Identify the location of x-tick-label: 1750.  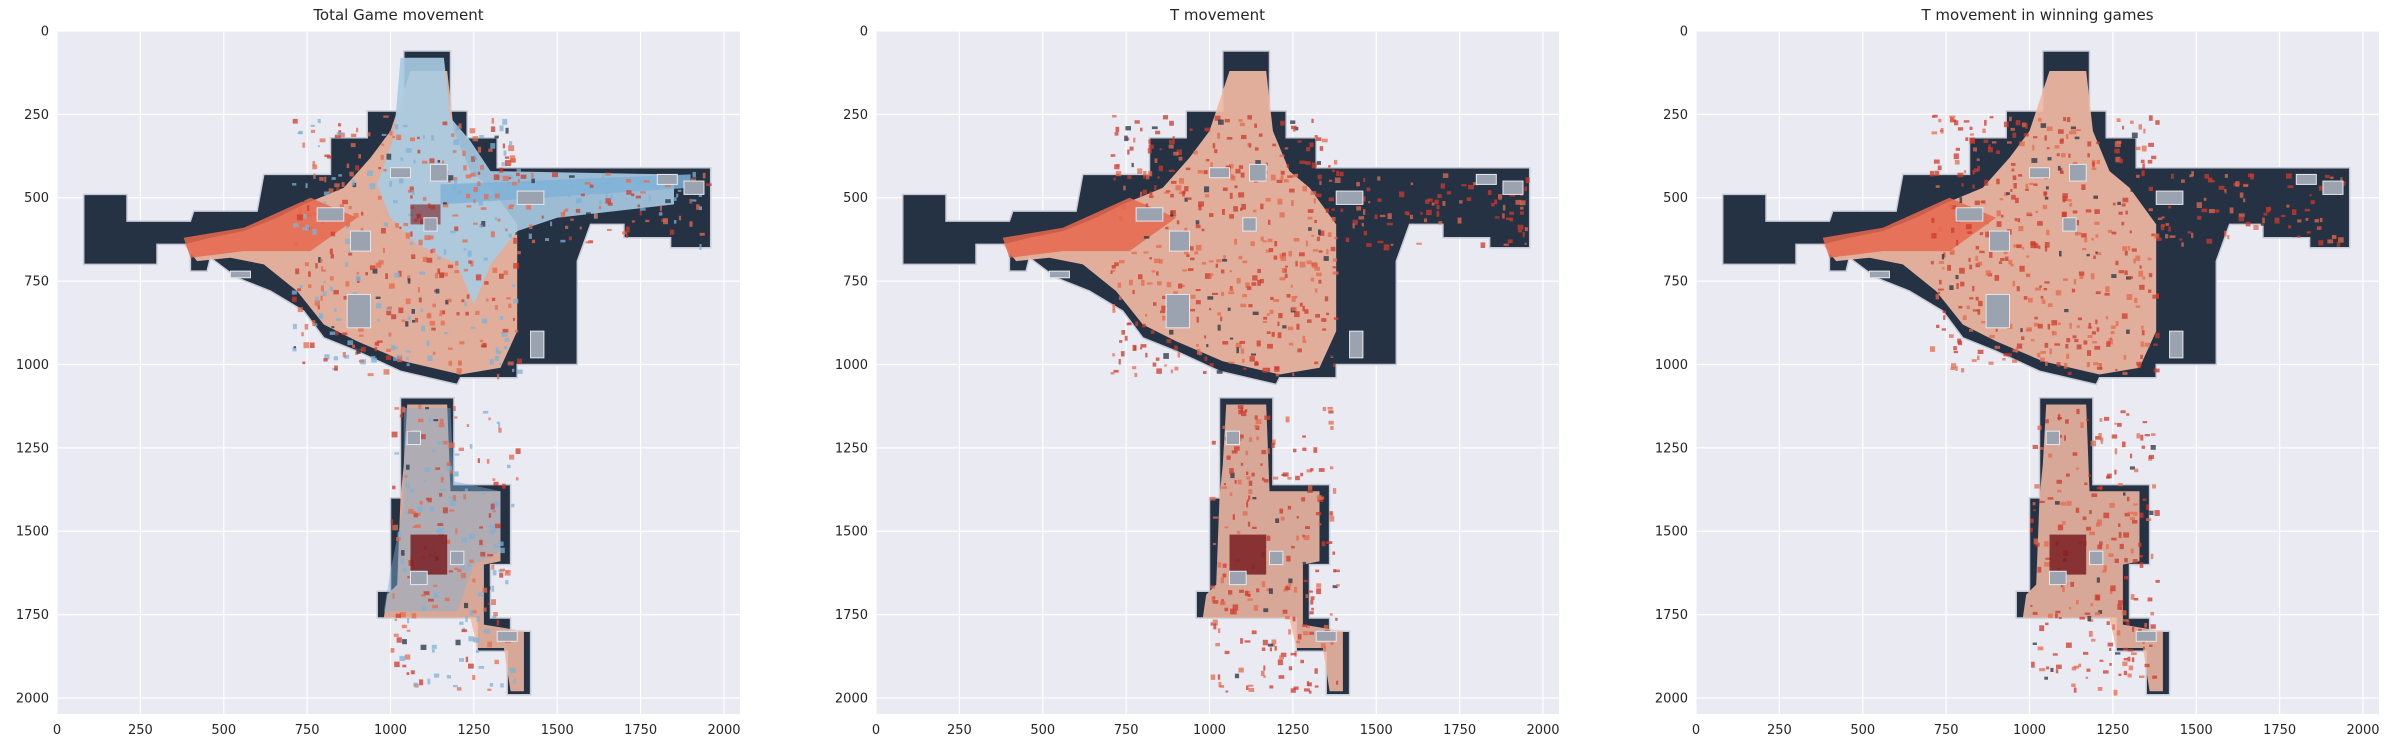
(640, 730).